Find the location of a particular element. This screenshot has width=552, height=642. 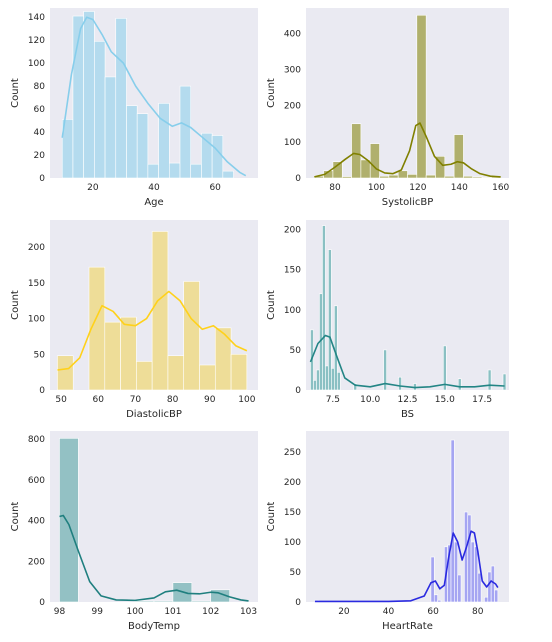

x-tick-label: 102 is located at coordinates (210, 612).